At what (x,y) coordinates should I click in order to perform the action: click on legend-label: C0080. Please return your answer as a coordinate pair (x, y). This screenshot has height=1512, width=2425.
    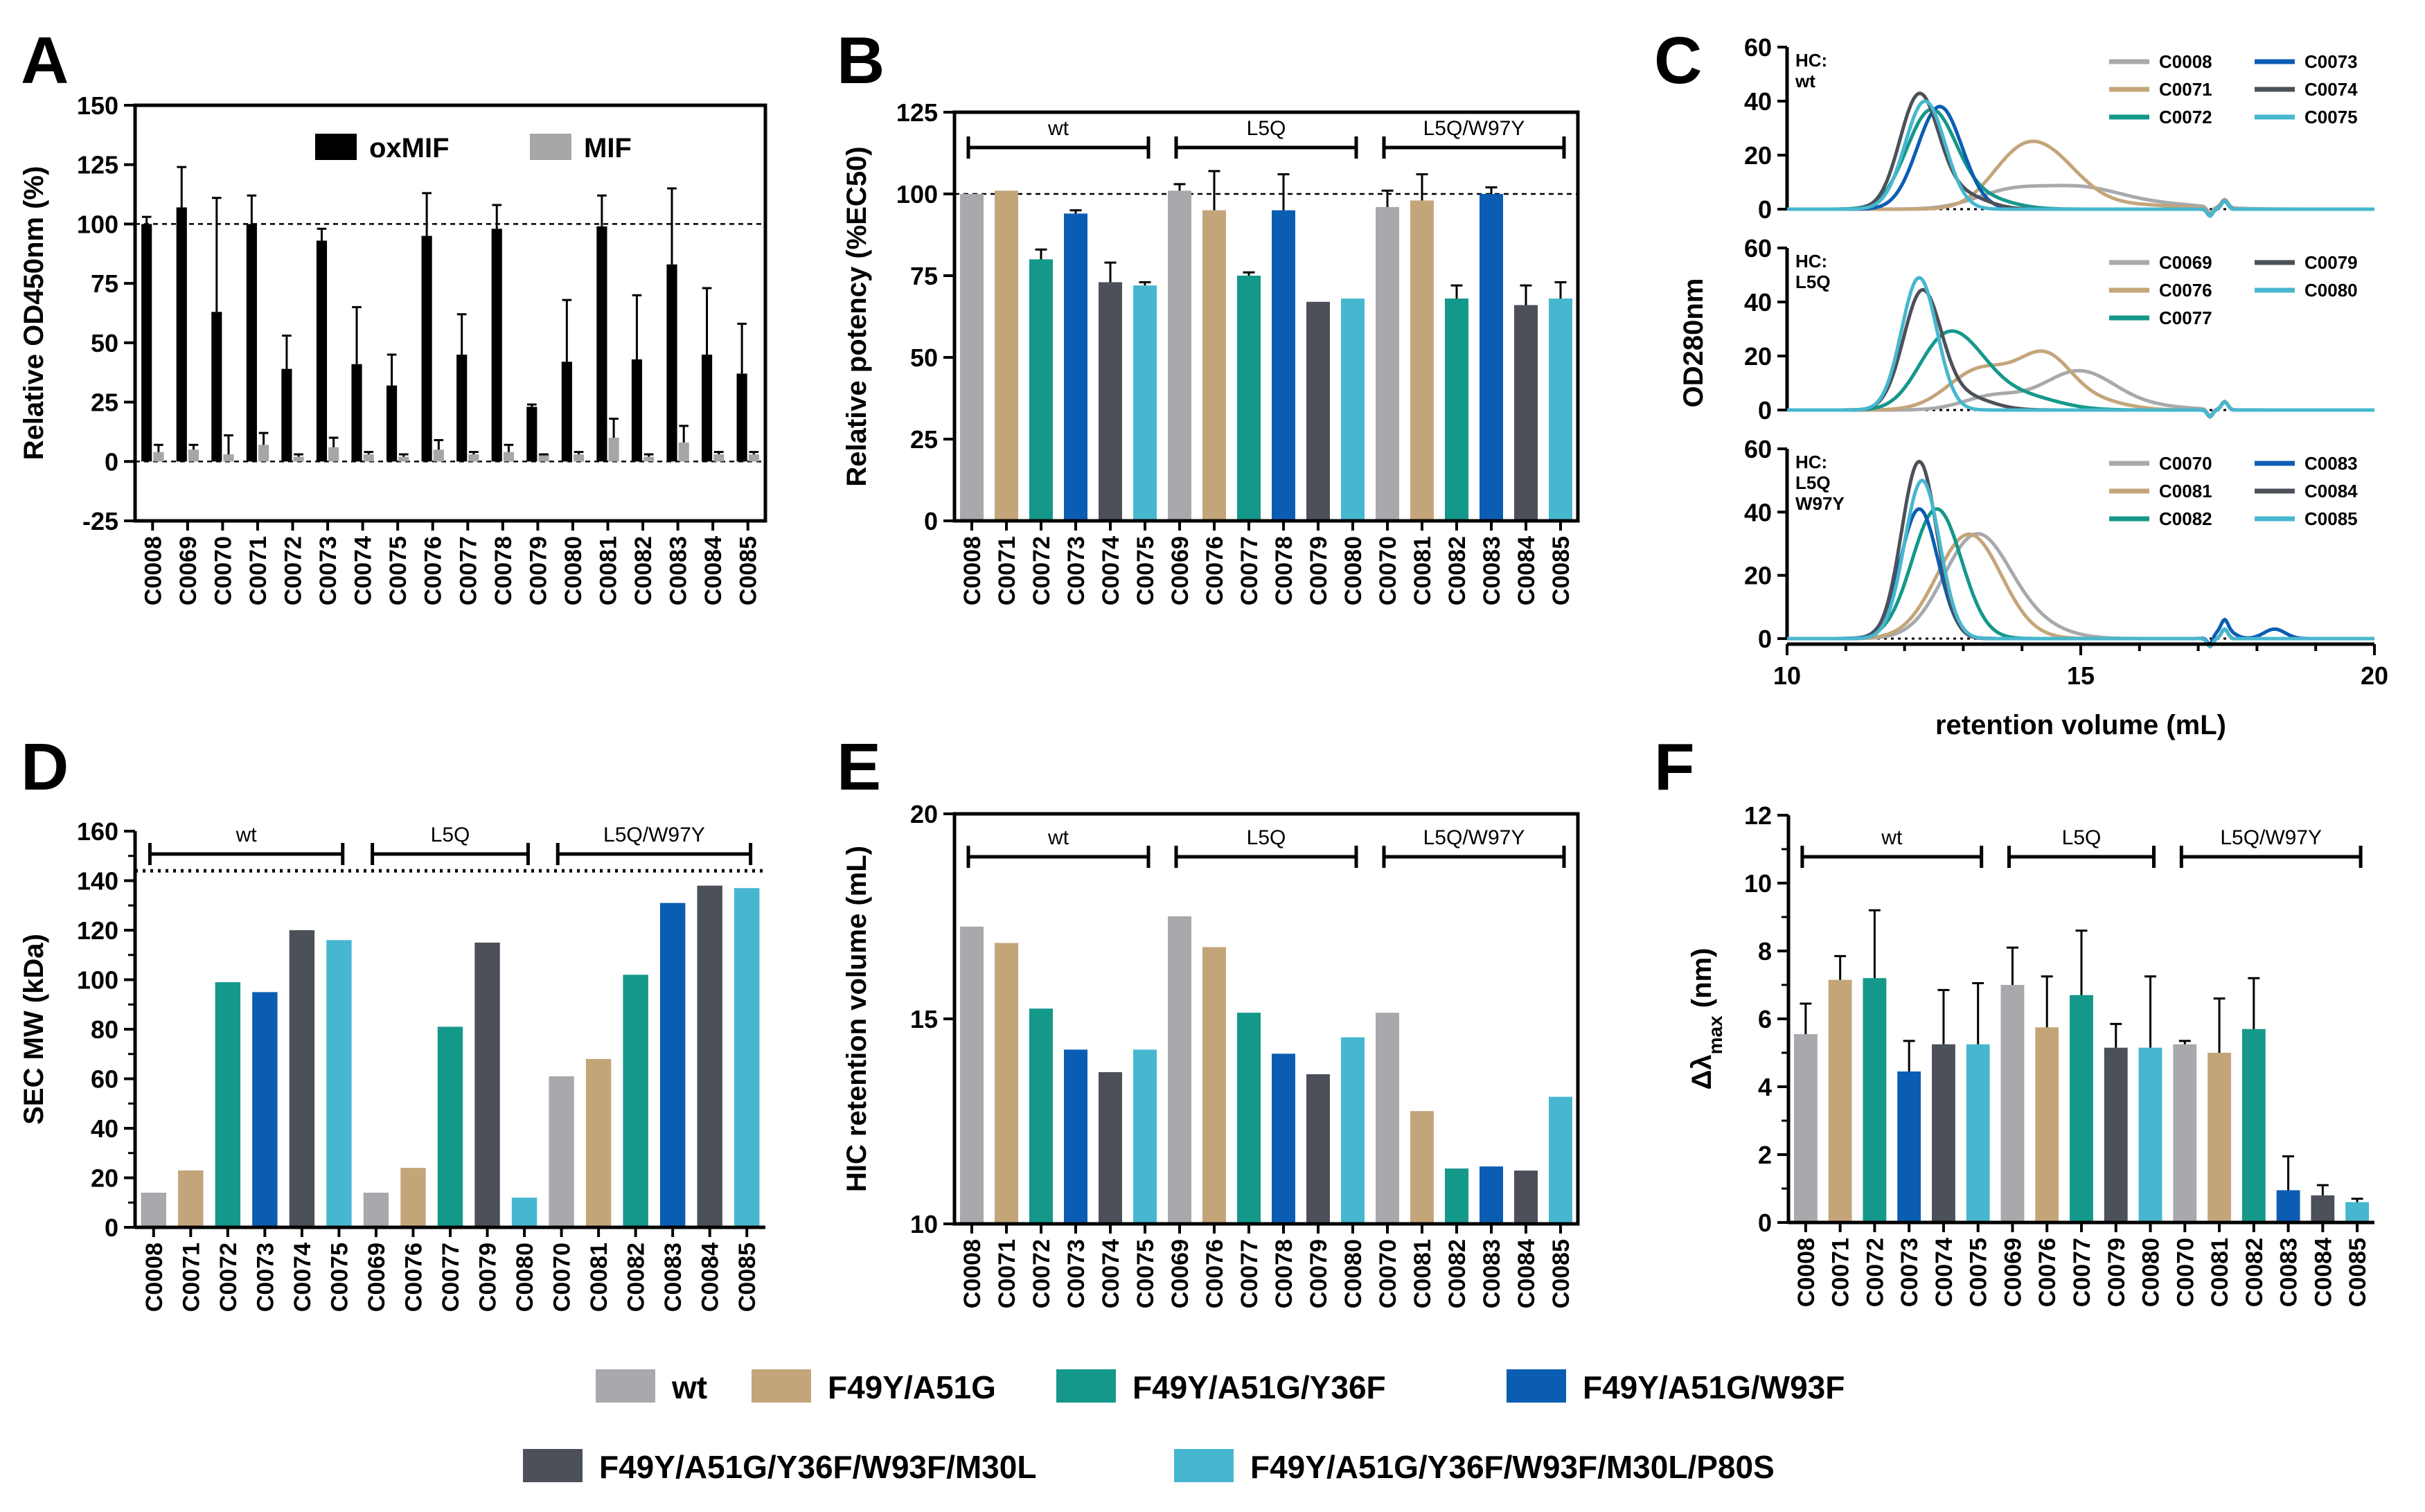
    Looking at the image, I should click on (2331, 291).